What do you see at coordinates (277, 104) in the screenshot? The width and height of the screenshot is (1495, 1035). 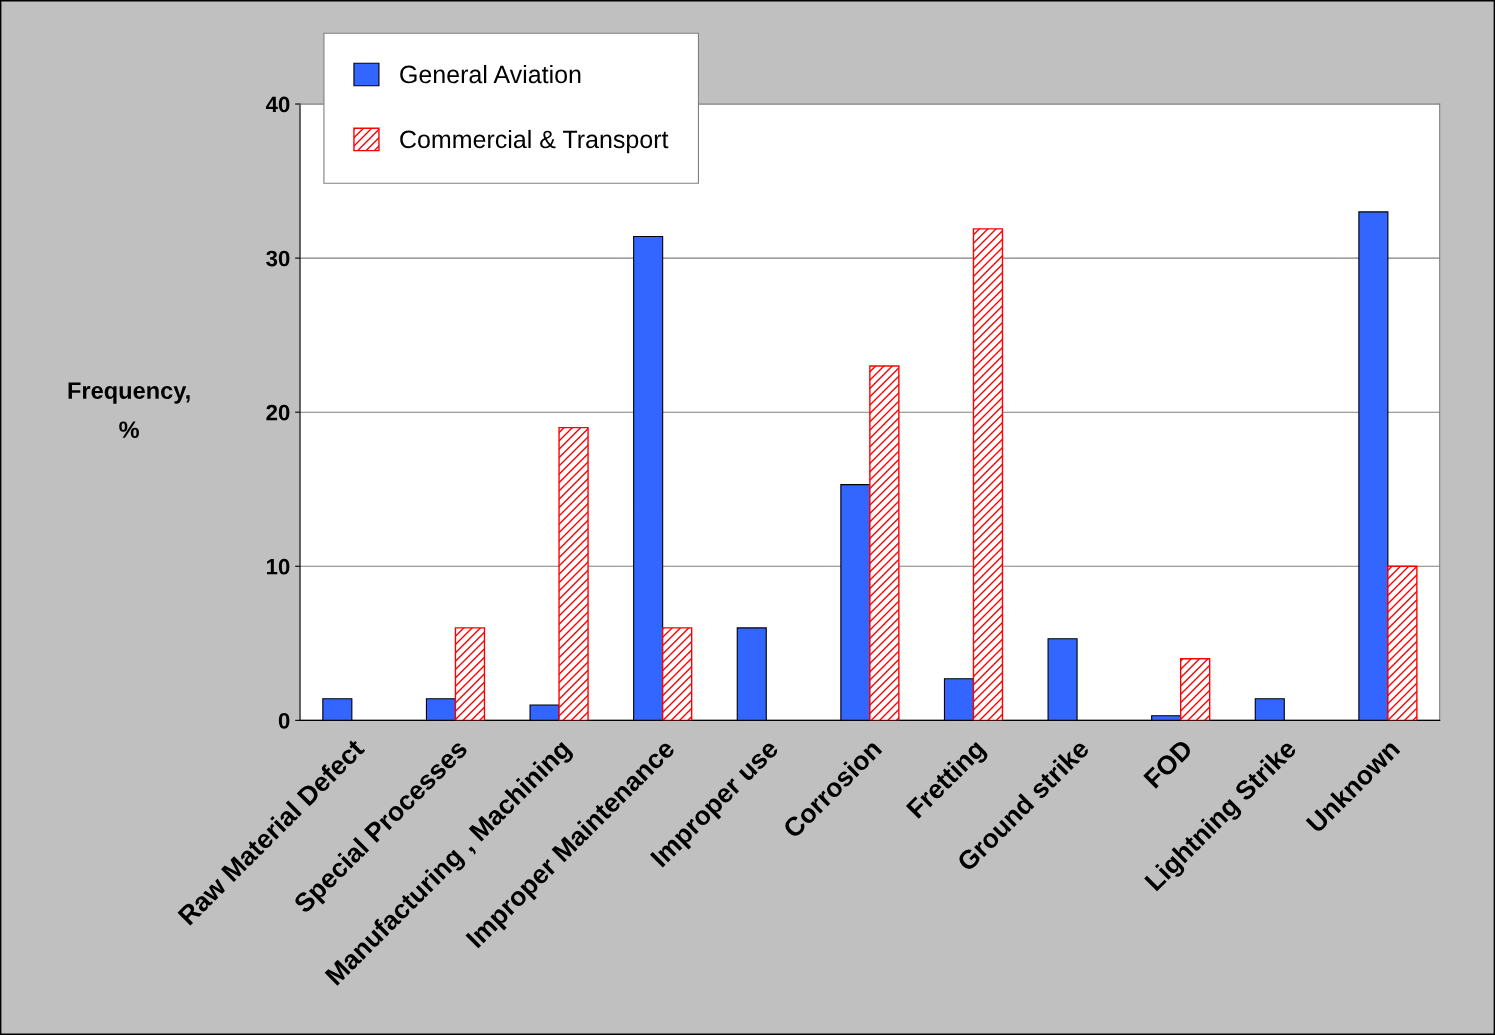 I see `y-tick-label: 40` at bounding box center [277, 104].